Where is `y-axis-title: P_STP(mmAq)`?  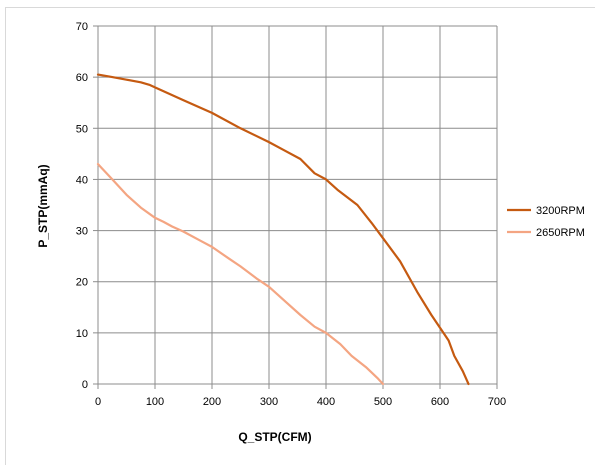 y-axis-title: P_STP(mmAq) is located at coordinates (43, 205).